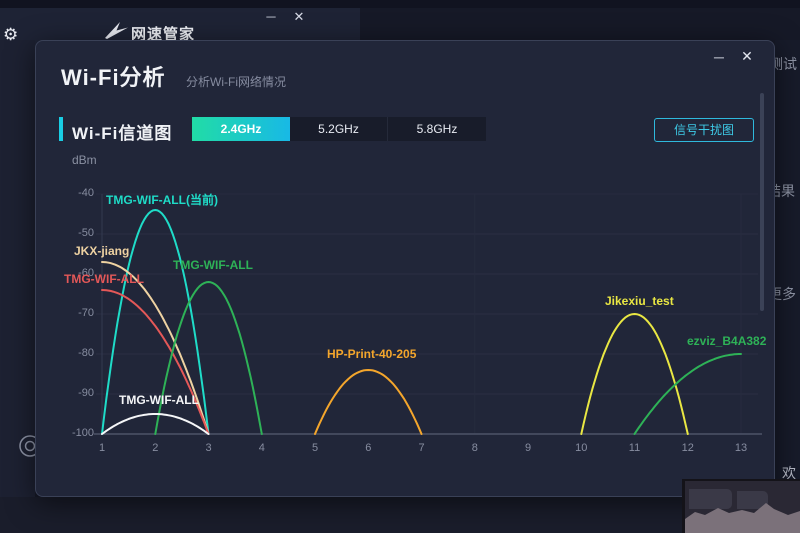 The image size is (800, 533). Describe the element at coordinates (155, 448) in the screenshot. I see `x-tick-label: 2` at that location.